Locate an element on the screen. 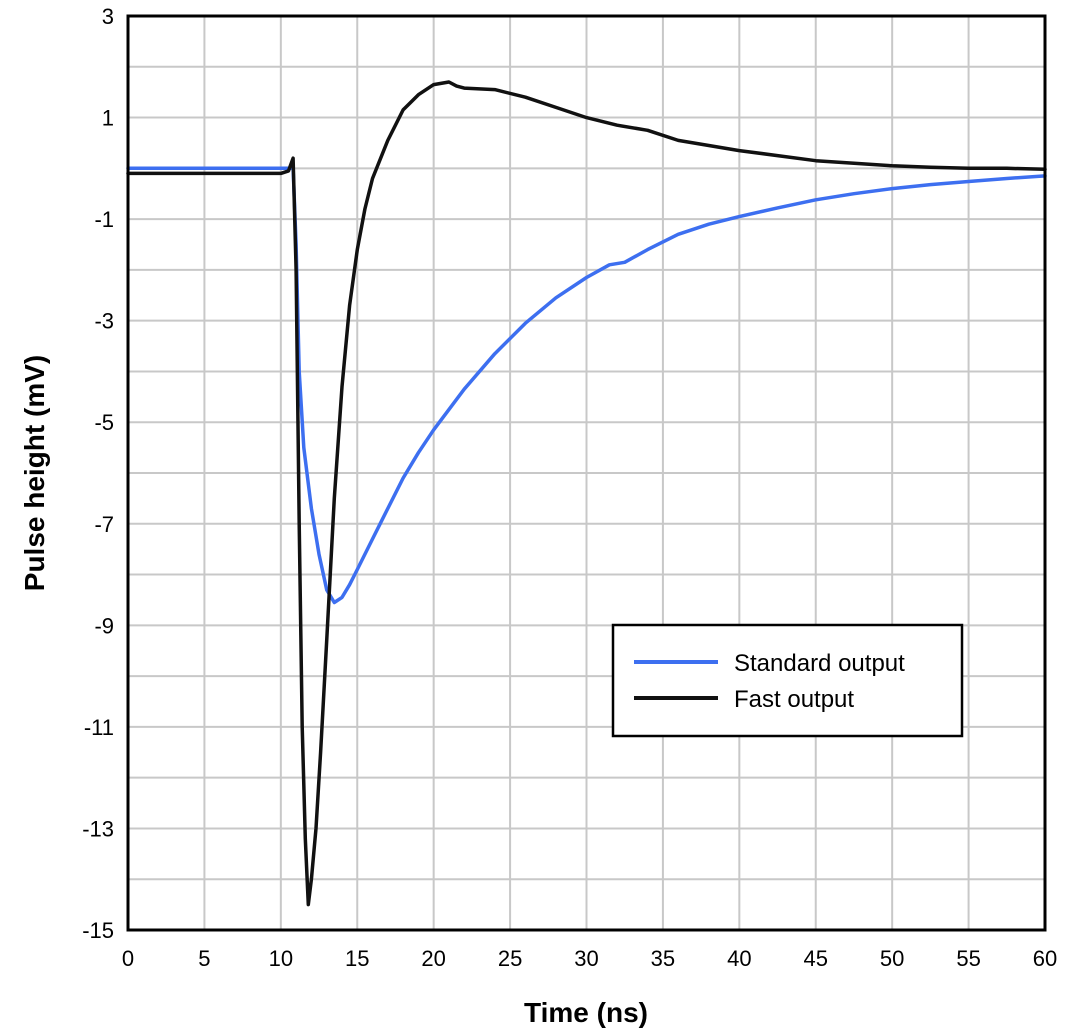  x-tick-label: 55 is located at coordinates (968, 958).